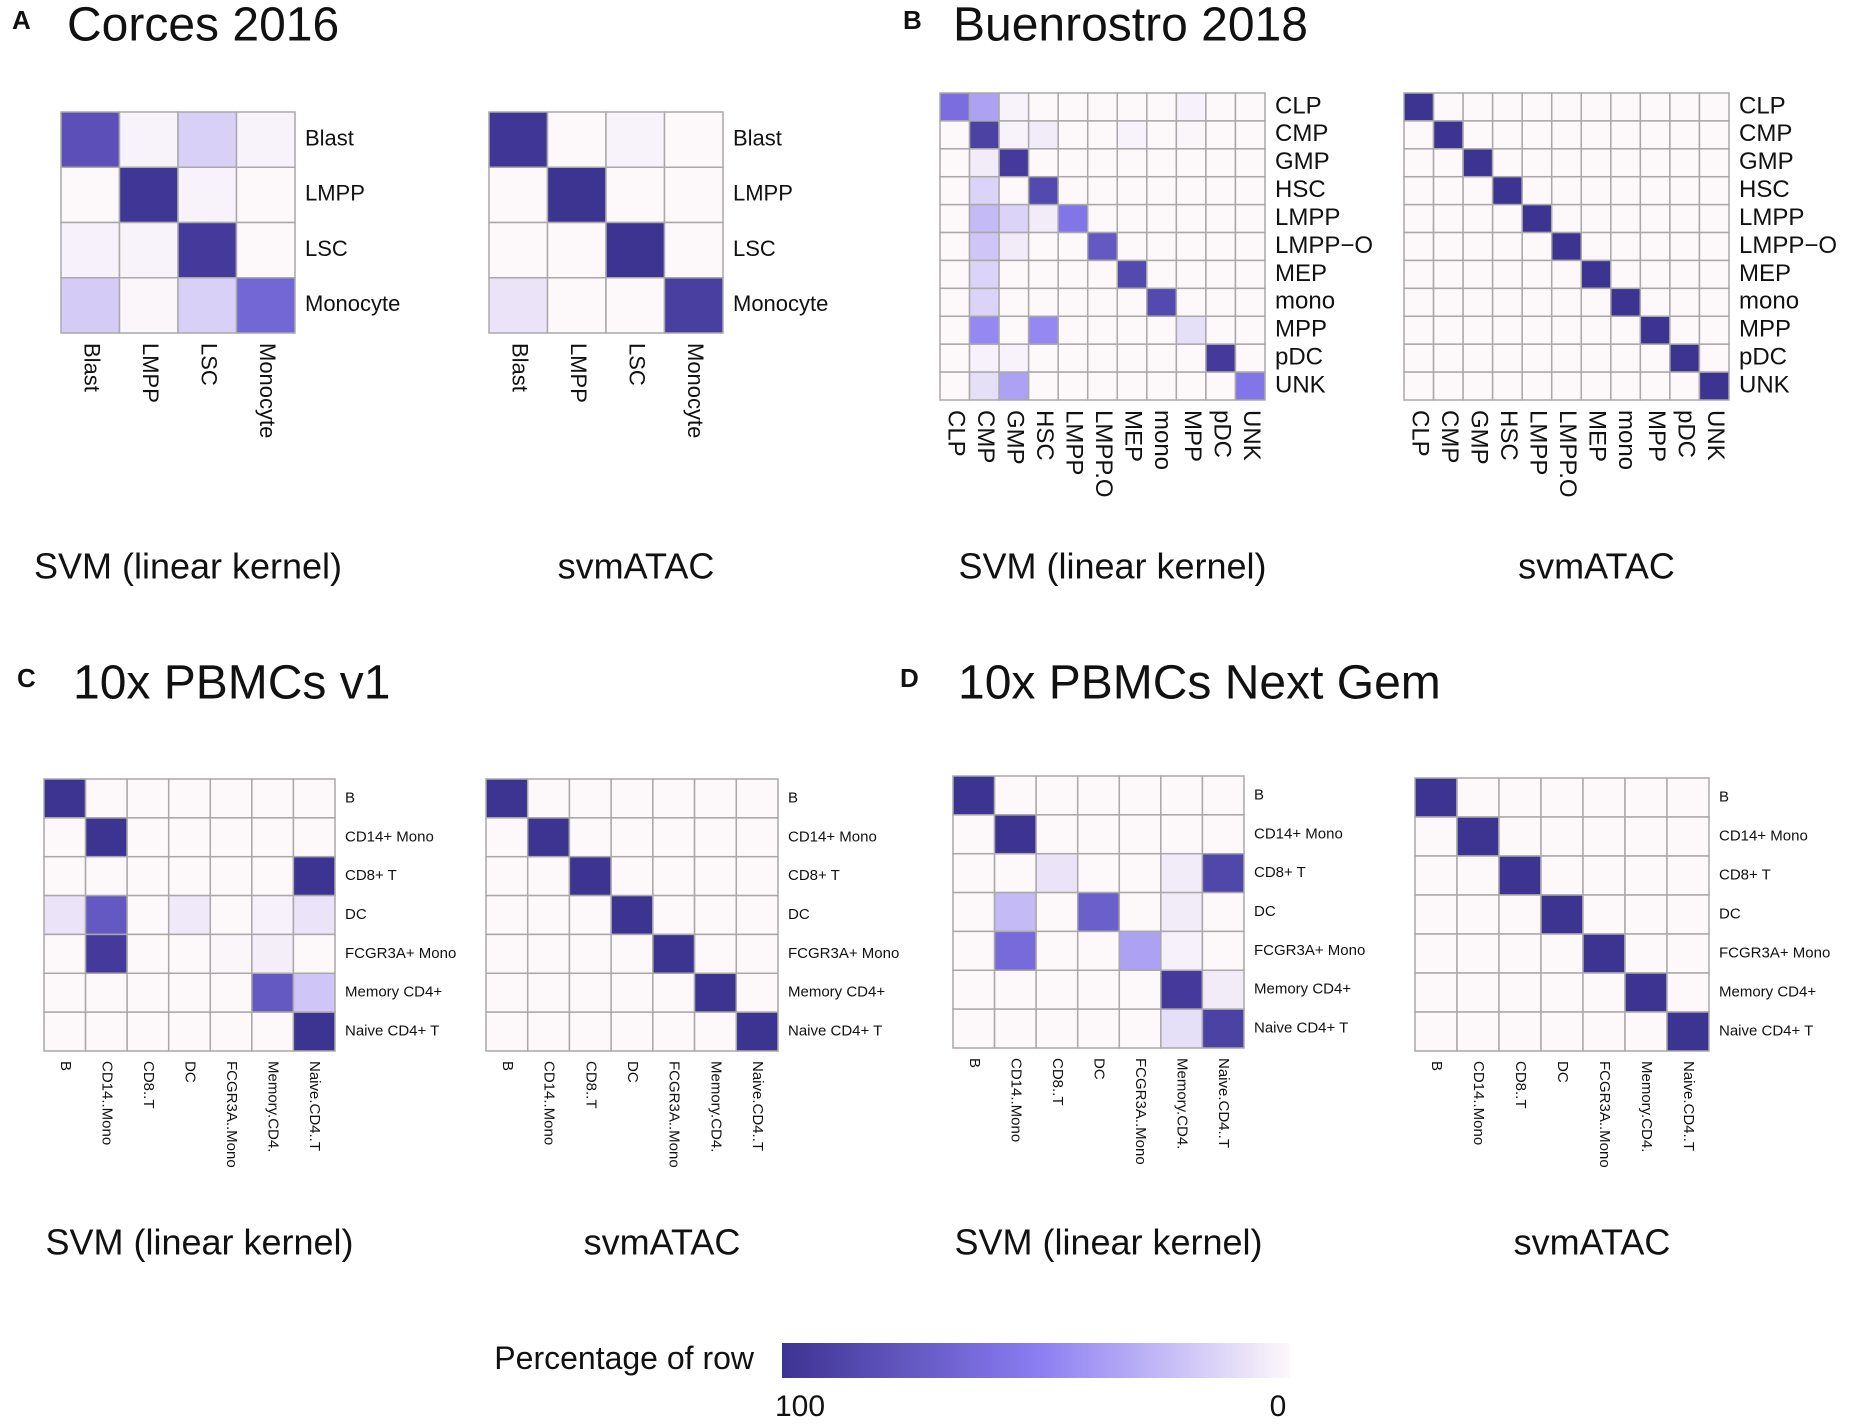  What do you see at coordinates (1265, 911) in the screenshot?
I see `row-label: DC` at bounding box center [1265, 911].